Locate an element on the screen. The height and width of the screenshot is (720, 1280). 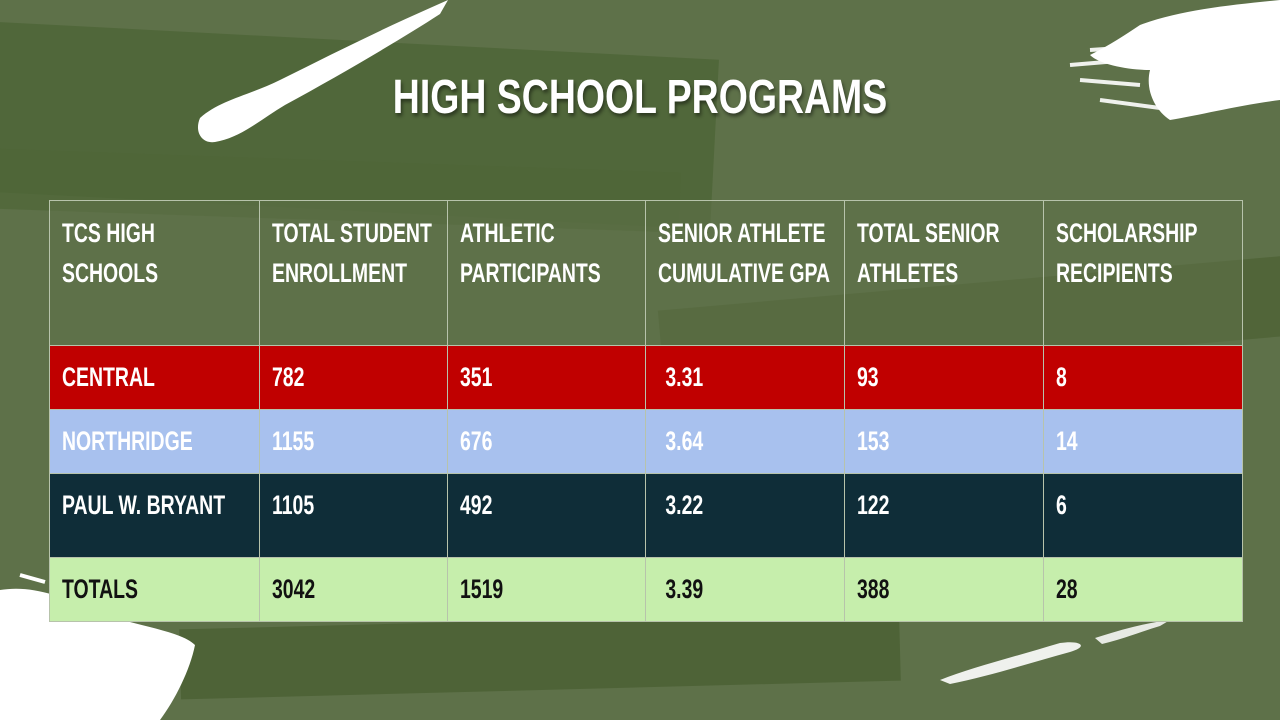
table-row-central: CENTRAL 782 351 3.31 93 8 is located at coordinates (646, 377).